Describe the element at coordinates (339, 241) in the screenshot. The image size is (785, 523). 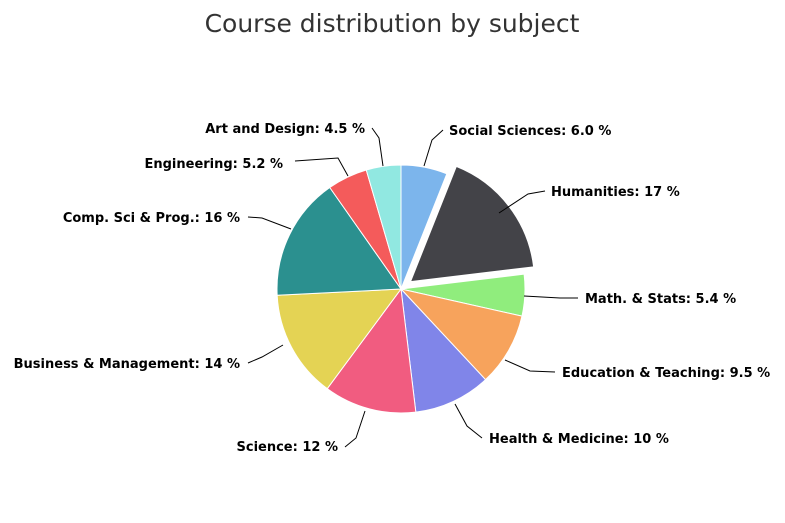
I see `pie-slice-comp-sci-prog` at that location.